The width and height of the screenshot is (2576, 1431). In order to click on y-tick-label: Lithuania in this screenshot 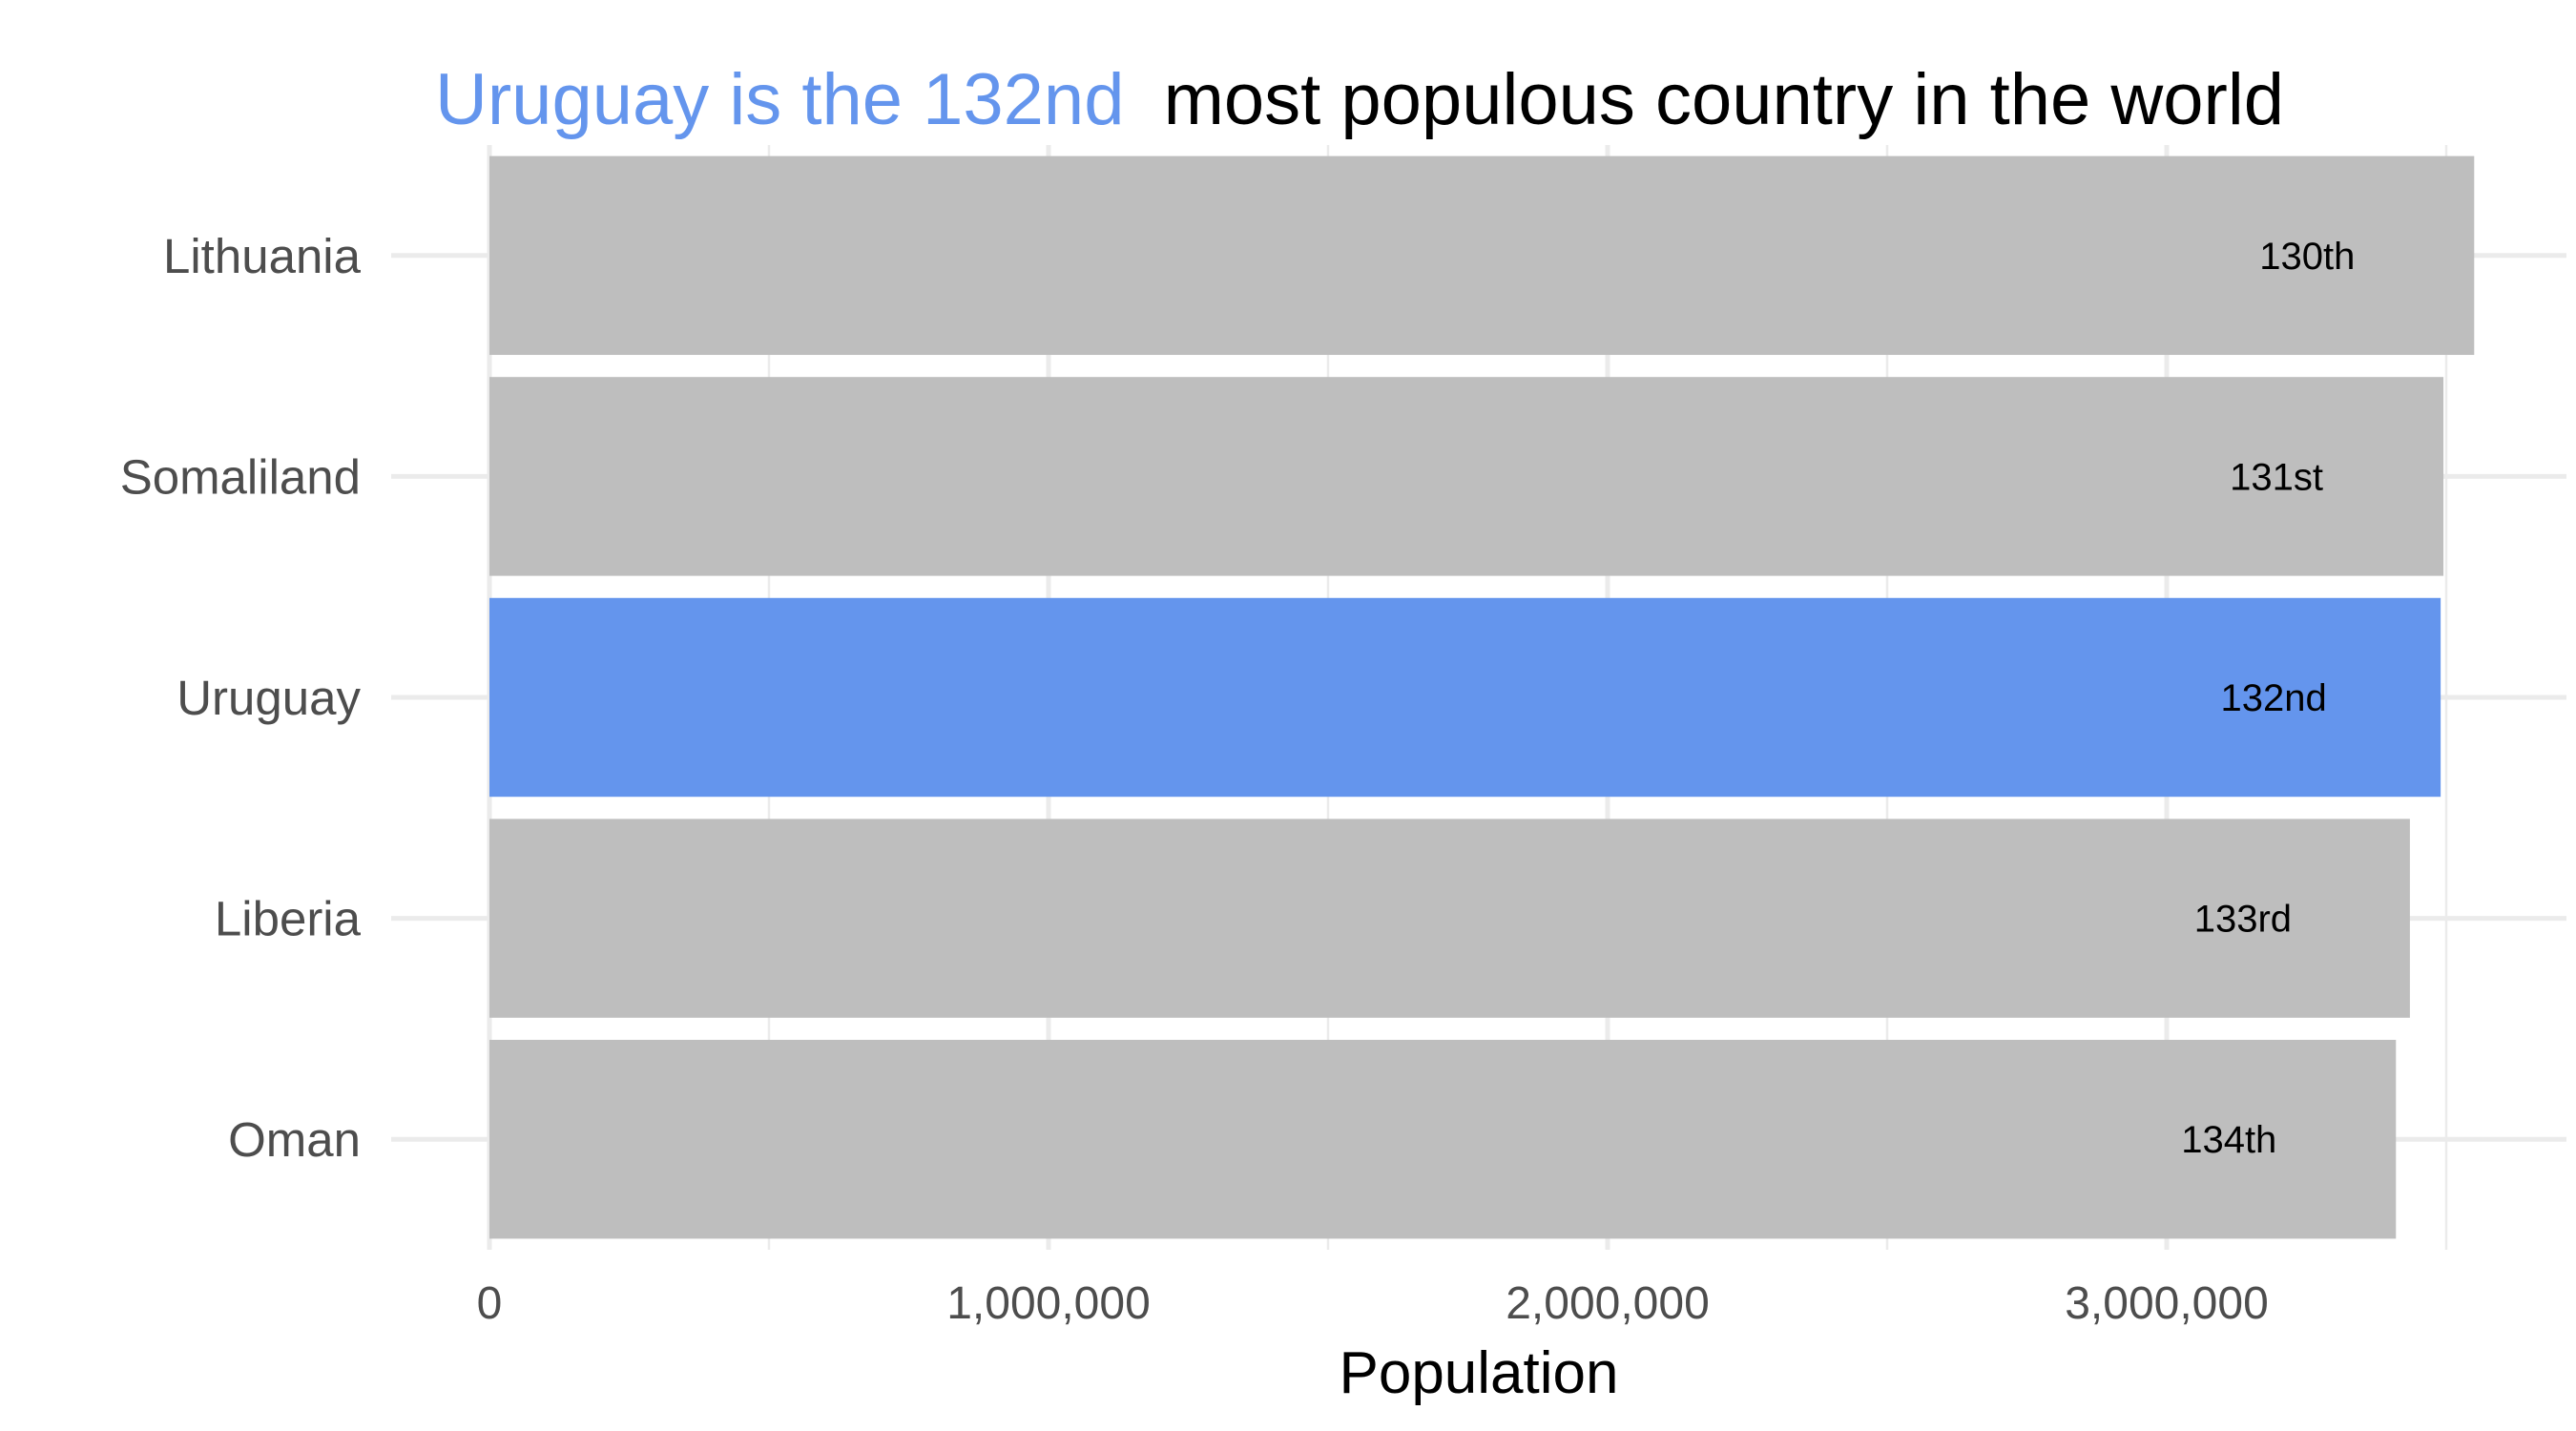, I will do `click(262, 256)`.